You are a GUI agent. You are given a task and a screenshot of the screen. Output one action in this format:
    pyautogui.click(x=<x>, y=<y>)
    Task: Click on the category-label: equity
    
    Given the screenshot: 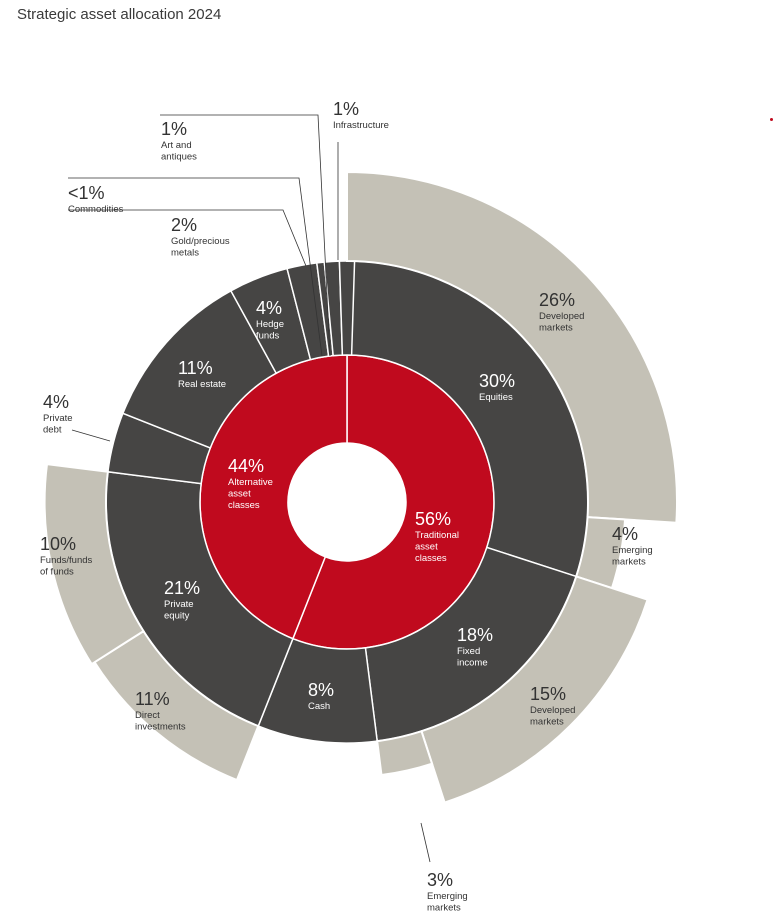 What is the action you would take?
    pyautogui.click(x=177, y=616)
    